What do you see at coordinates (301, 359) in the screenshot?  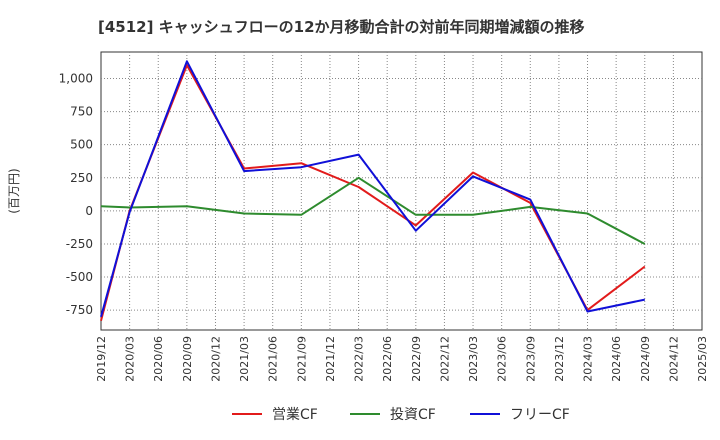 I see `x-tick-label: 2021/09` at bounding box center [301, 359].